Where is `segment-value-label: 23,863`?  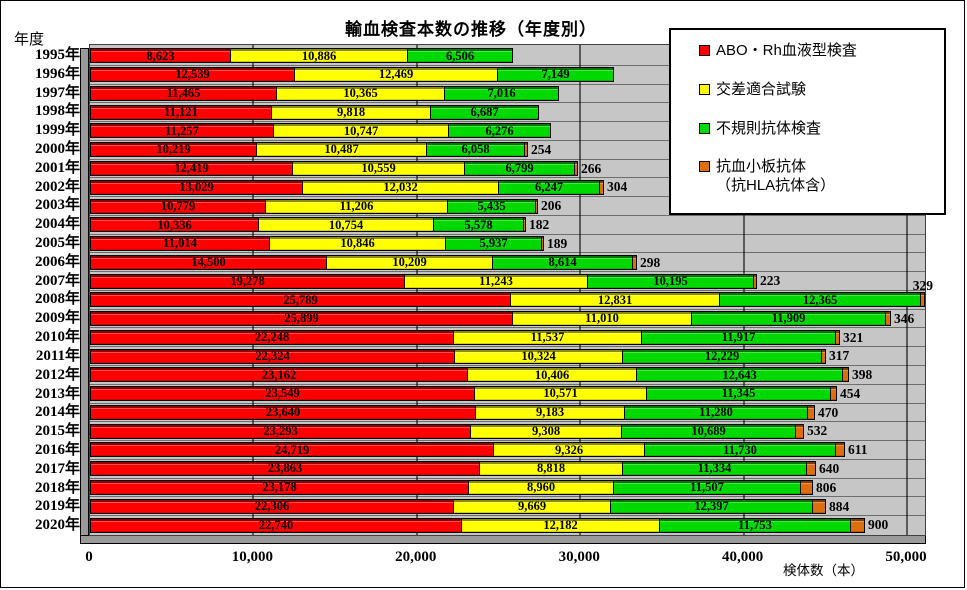 segment-value-label: 23,863 is located at coordinates (285, 468).